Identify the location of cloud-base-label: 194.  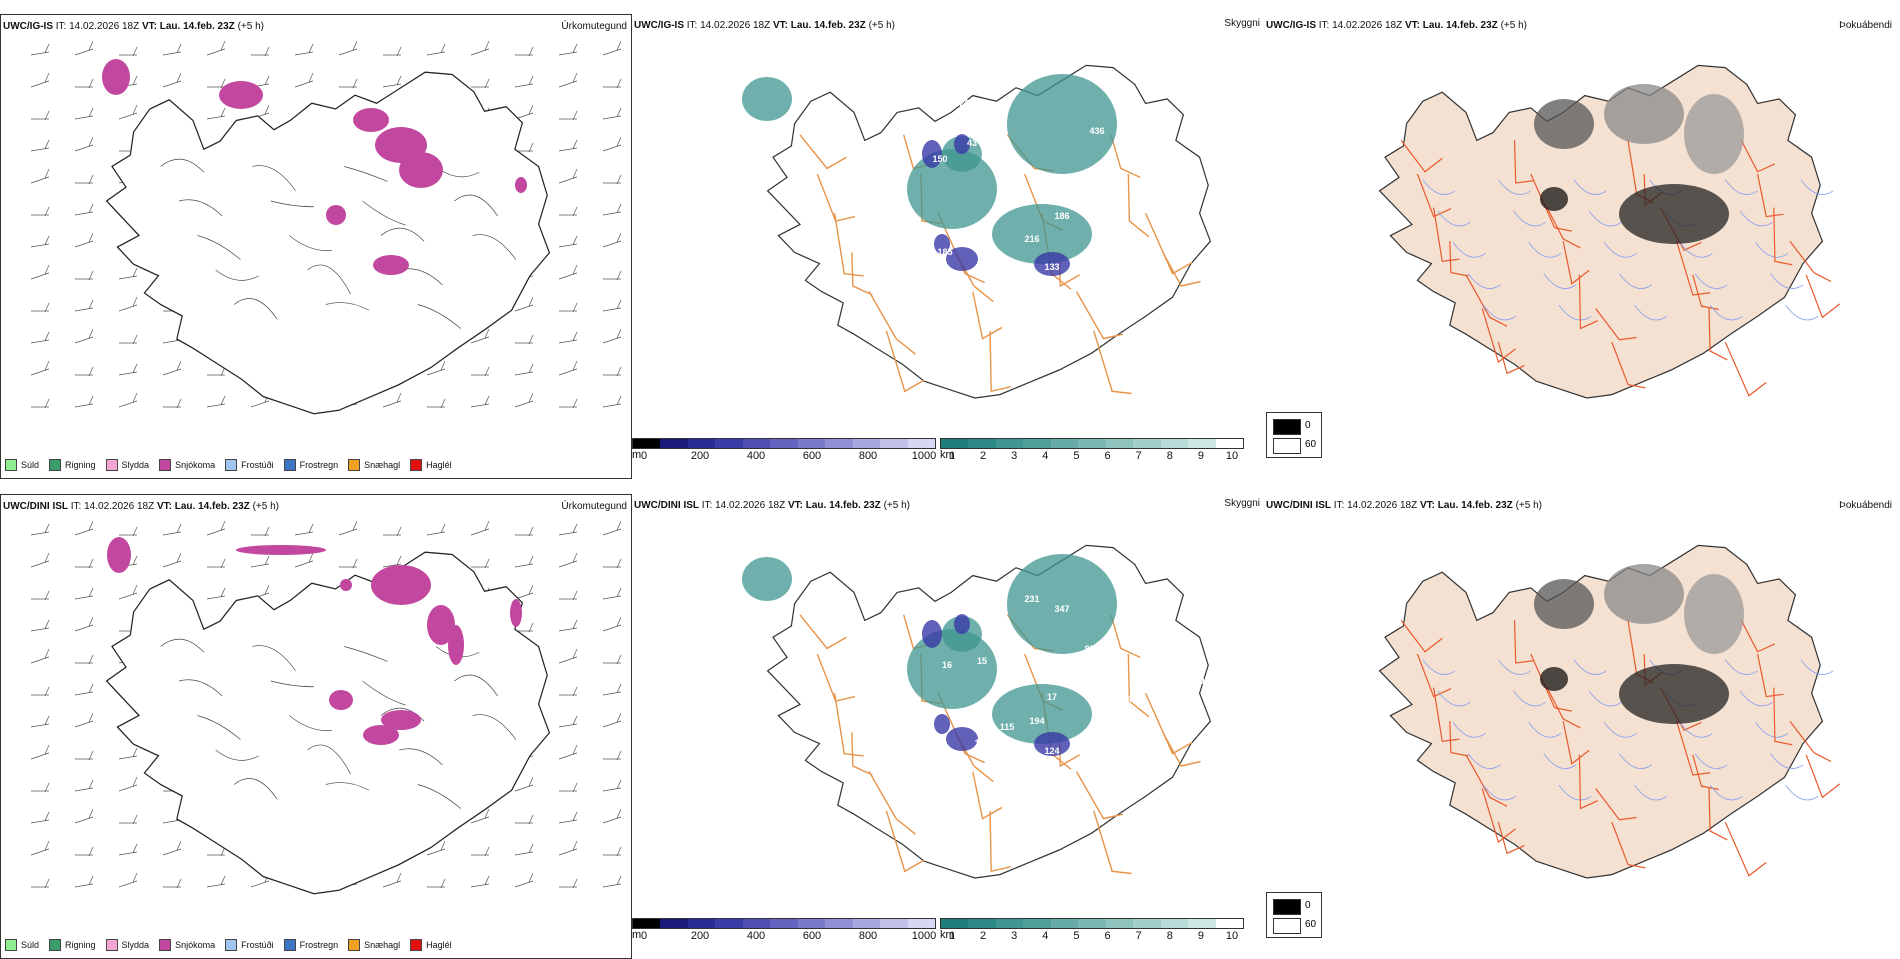
(1036, 721).